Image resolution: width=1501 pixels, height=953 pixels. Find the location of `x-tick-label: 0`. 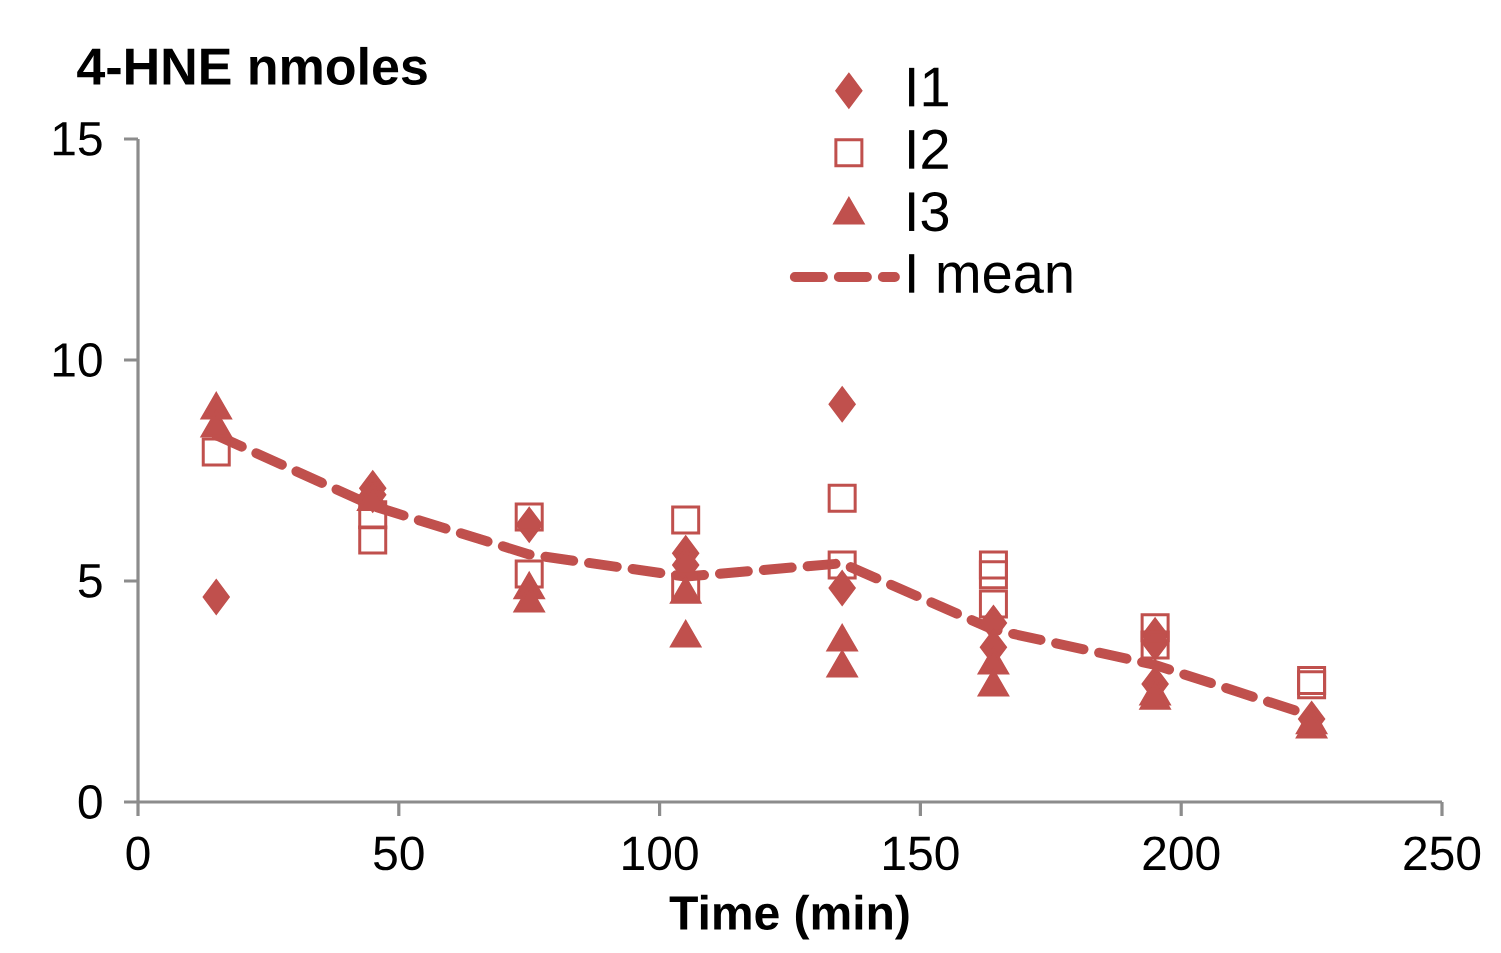

x-tick-label: 0 is located at coordinates (138, 853).